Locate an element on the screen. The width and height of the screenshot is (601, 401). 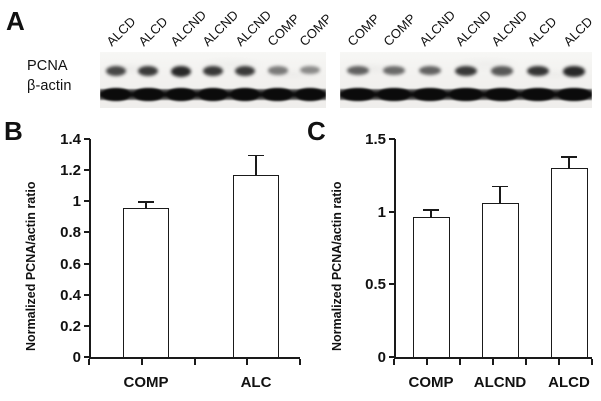
y-axis-tick-label: 0.5 is located at coordinates (375, 285).